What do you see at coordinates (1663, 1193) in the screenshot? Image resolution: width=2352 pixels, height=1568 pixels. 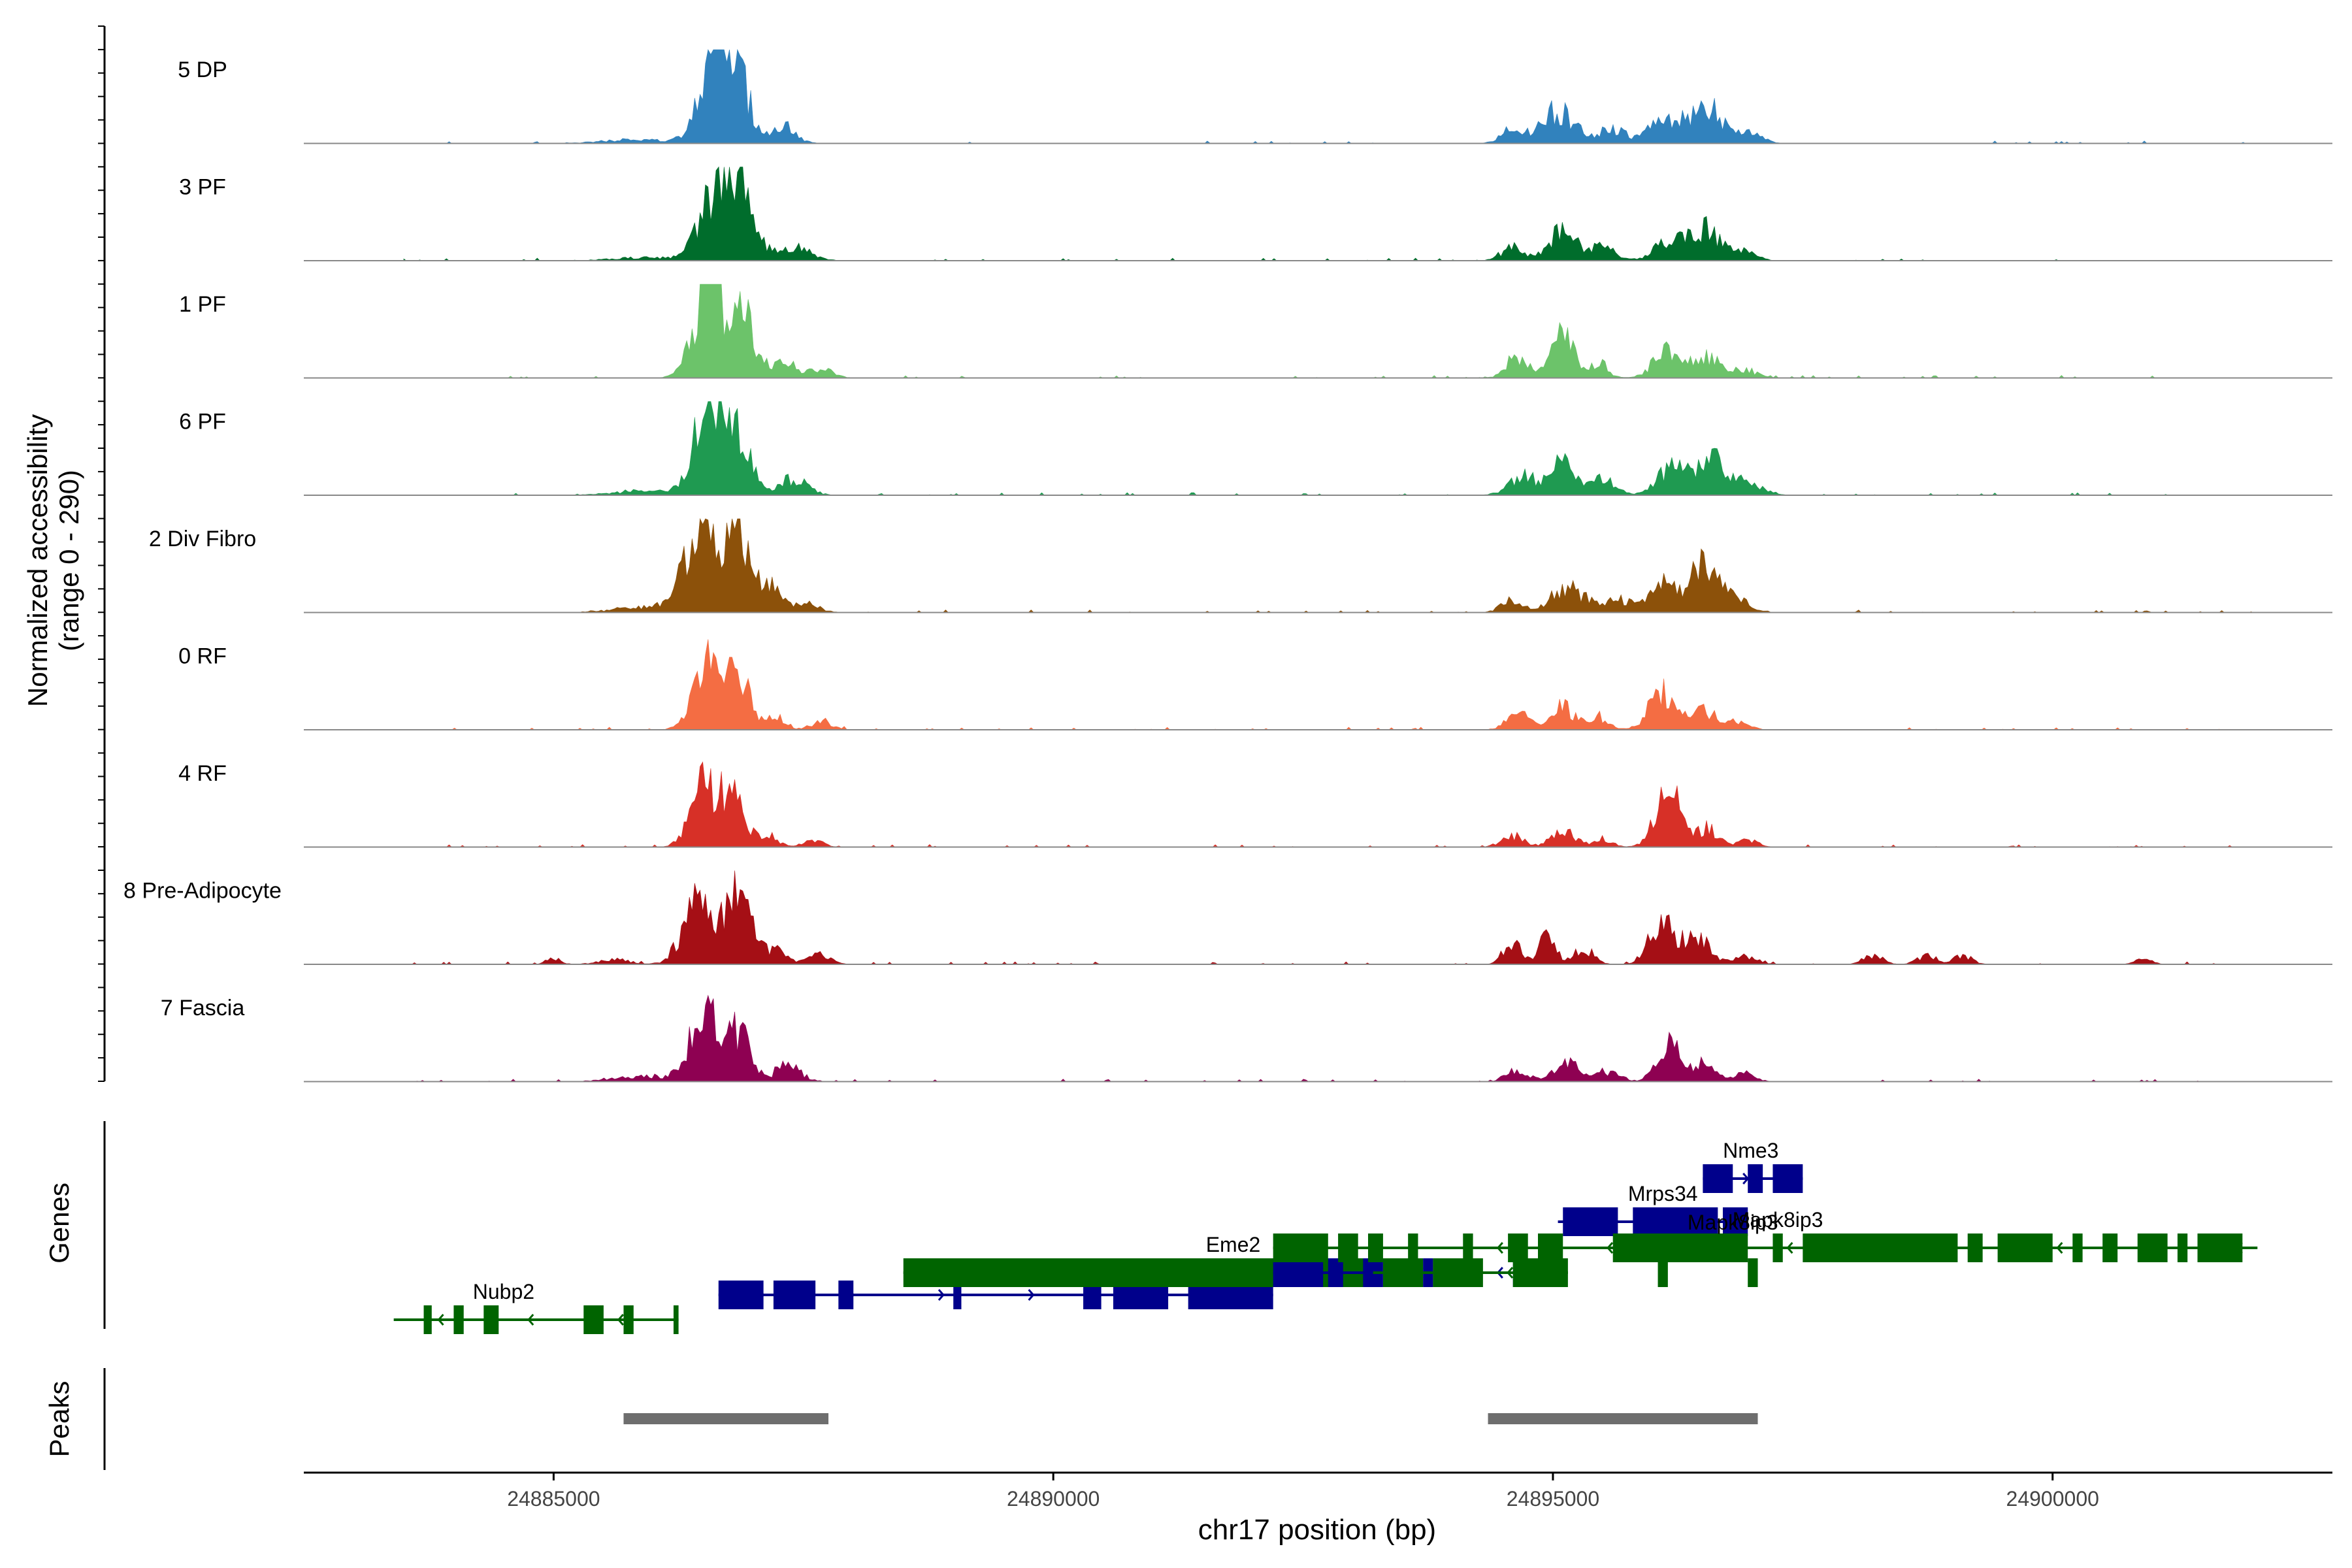 I see `gene-label: Mrps34` at bounding box center [1663, 1193].